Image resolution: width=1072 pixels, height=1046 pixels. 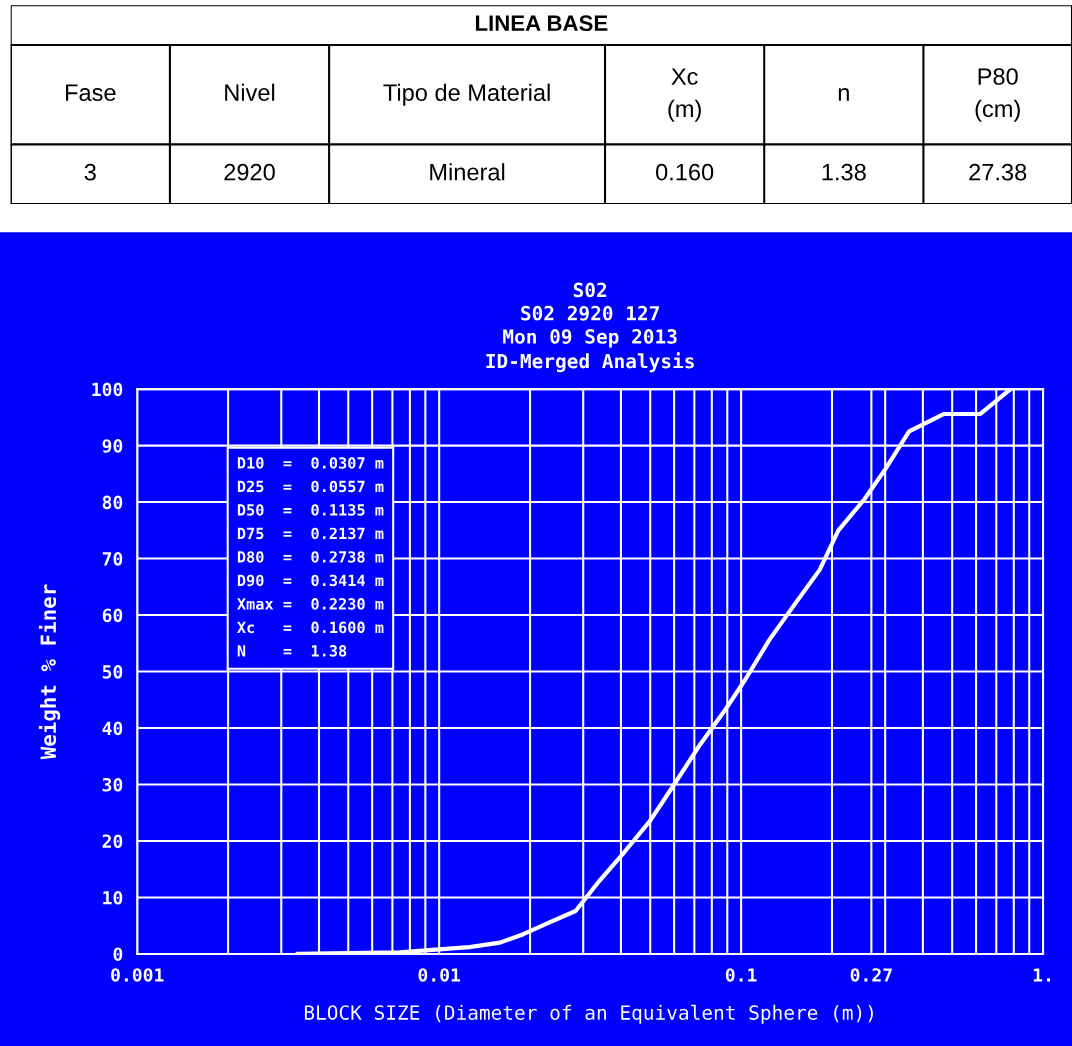 I want to click on text: Nivel, so click(x=250, y=92).